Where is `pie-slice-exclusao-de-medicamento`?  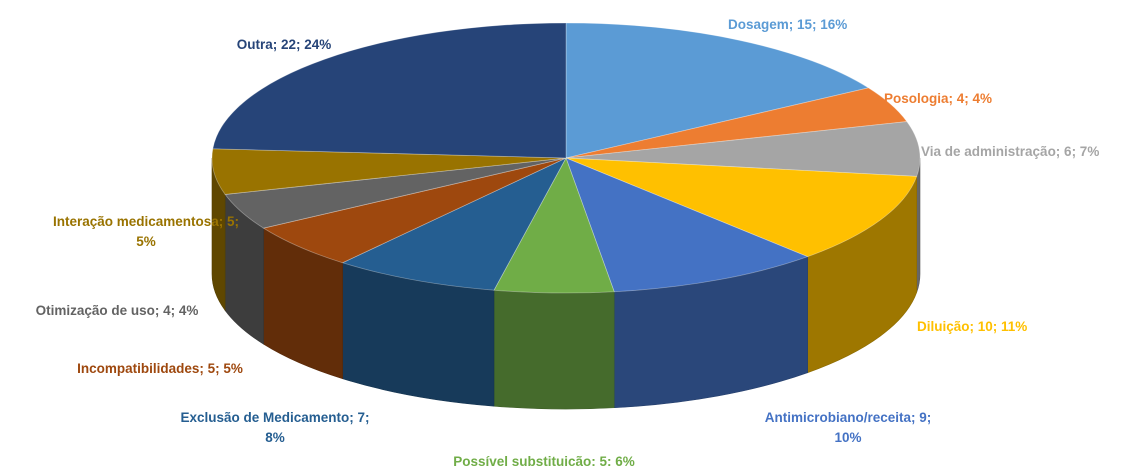
pie-slice-exclusao-de-medicamento is located at coordinates (454, 224).